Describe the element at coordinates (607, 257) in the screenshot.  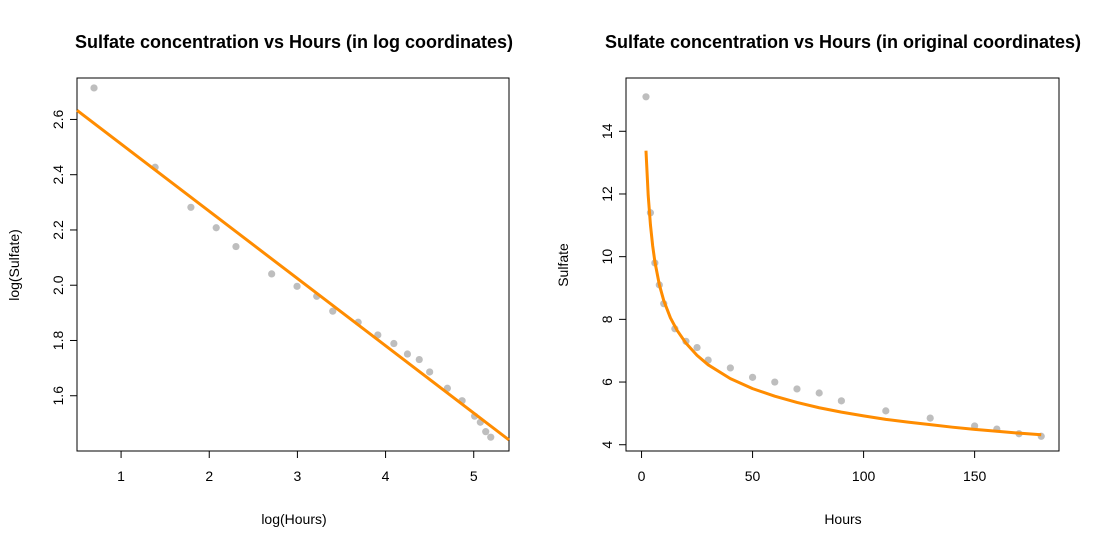
I see `y-tick-label: 10` at that location.